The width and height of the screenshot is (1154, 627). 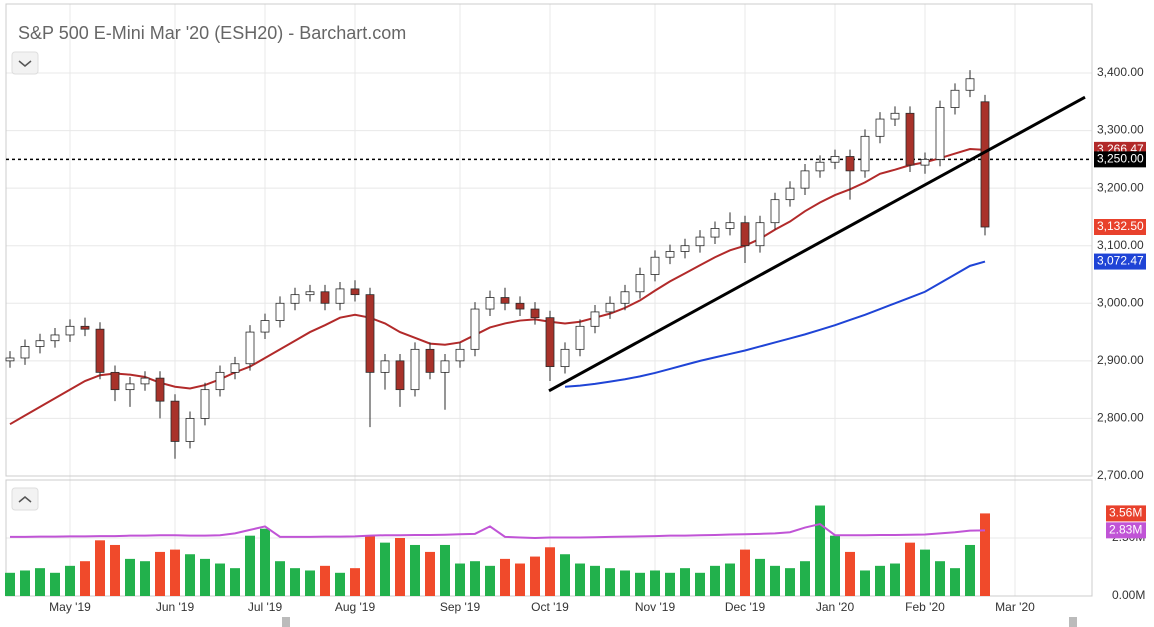 What do you see at coordinates (655, 607) in the screenshot?
I see `x-tick-label: Nov '19` at bounding box center [655, 607].